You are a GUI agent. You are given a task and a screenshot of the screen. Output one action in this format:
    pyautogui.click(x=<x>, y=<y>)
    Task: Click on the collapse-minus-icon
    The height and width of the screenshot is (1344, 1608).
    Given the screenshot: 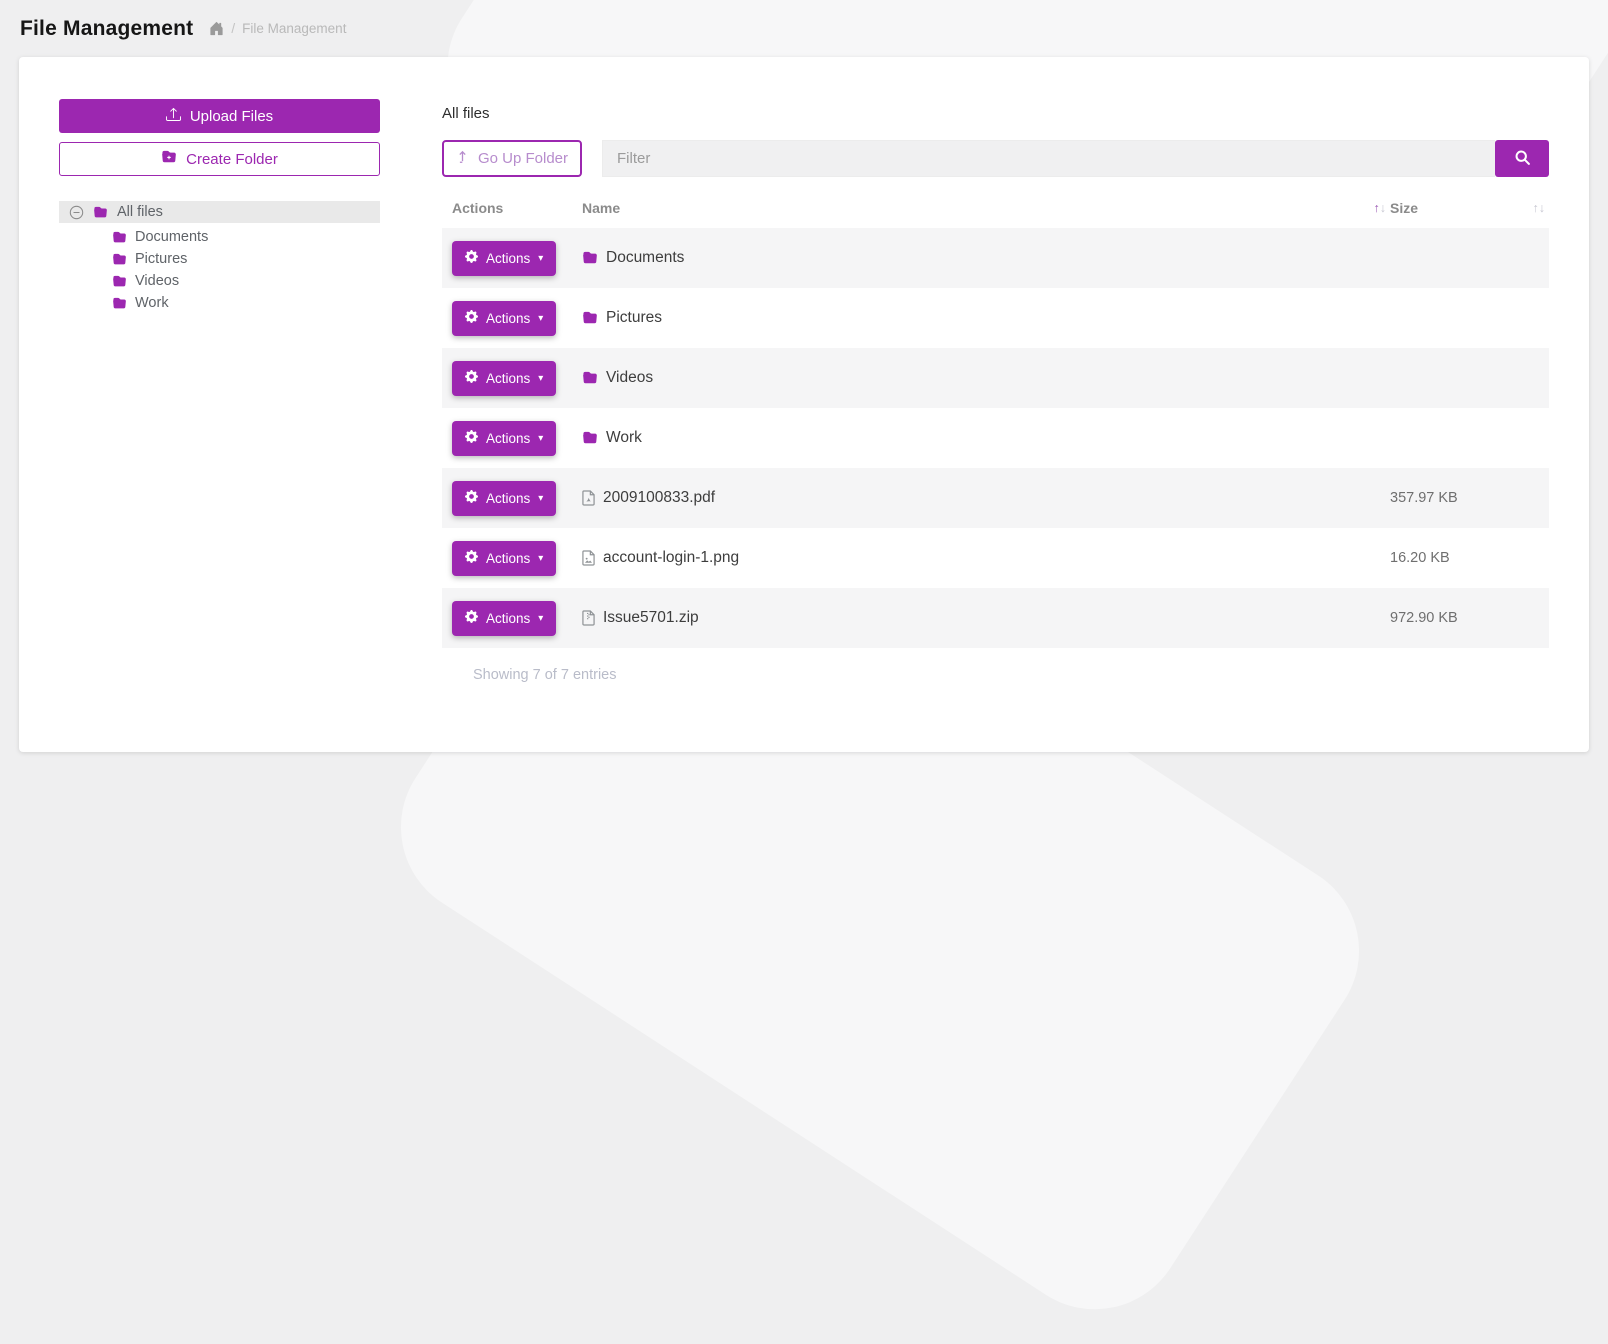 What is the action you would take?
    pyautogui.click(x=76, y=212)
    